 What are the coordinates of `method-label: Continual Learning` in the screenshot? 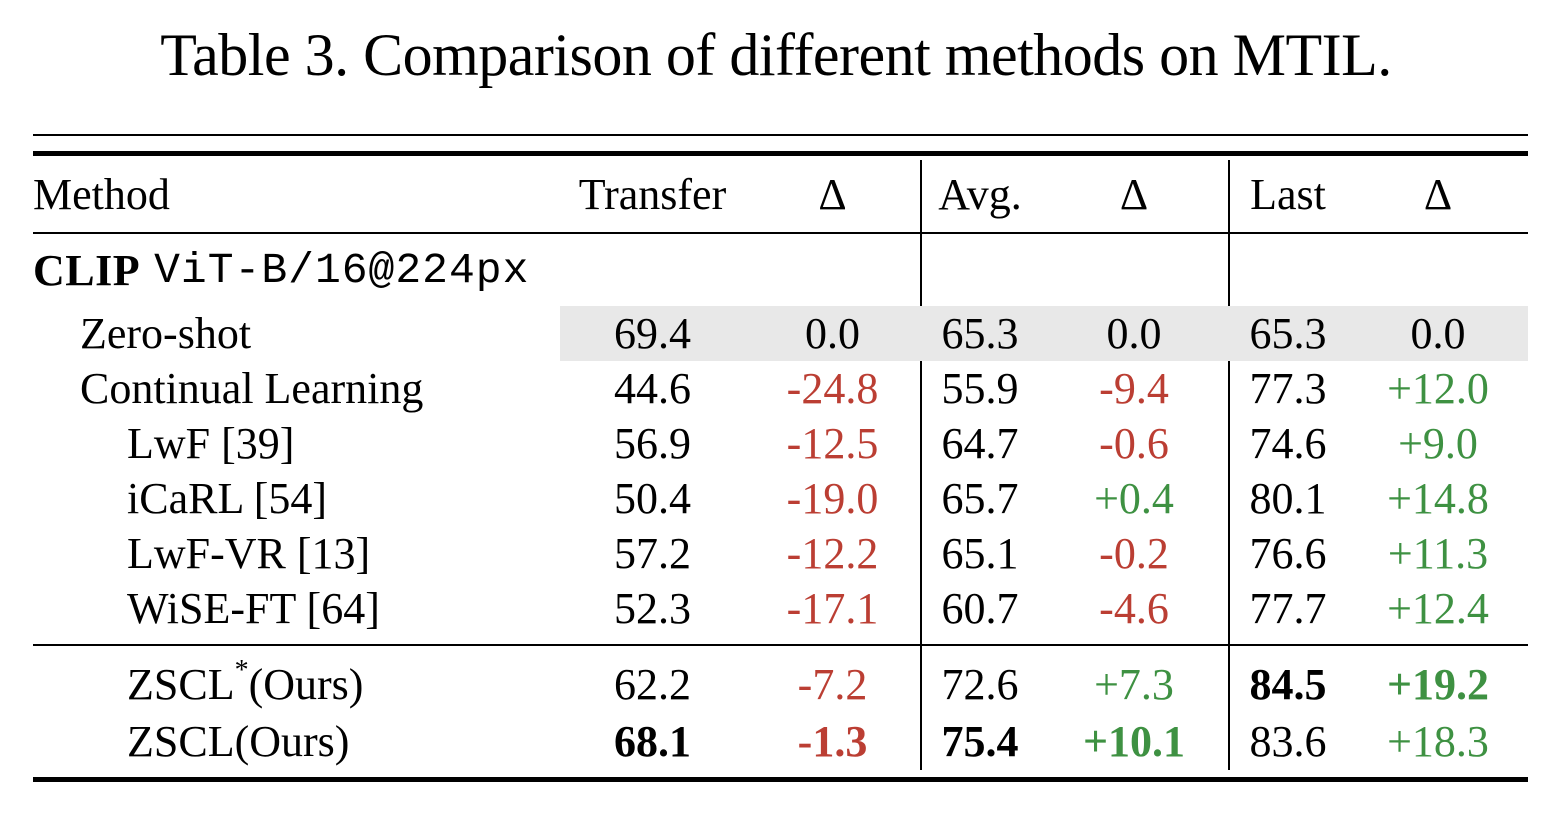 It's located at (252, 388).